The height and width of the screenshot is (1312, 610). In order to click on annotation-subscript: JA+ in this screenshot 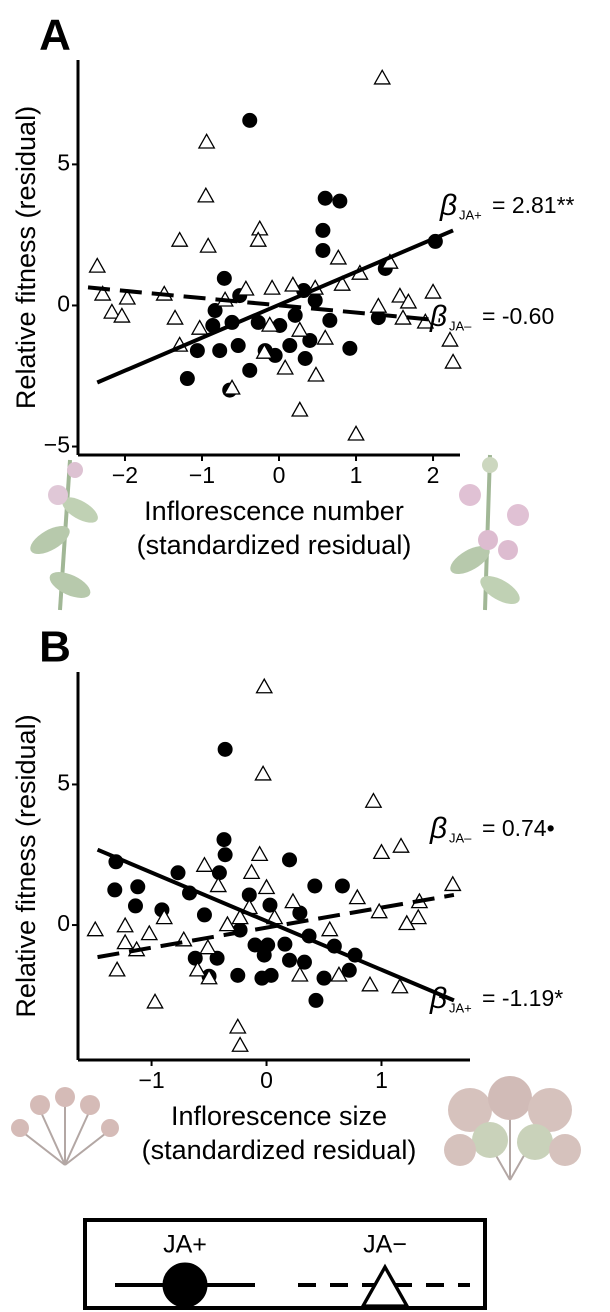, I will do `click(470, 214)`.